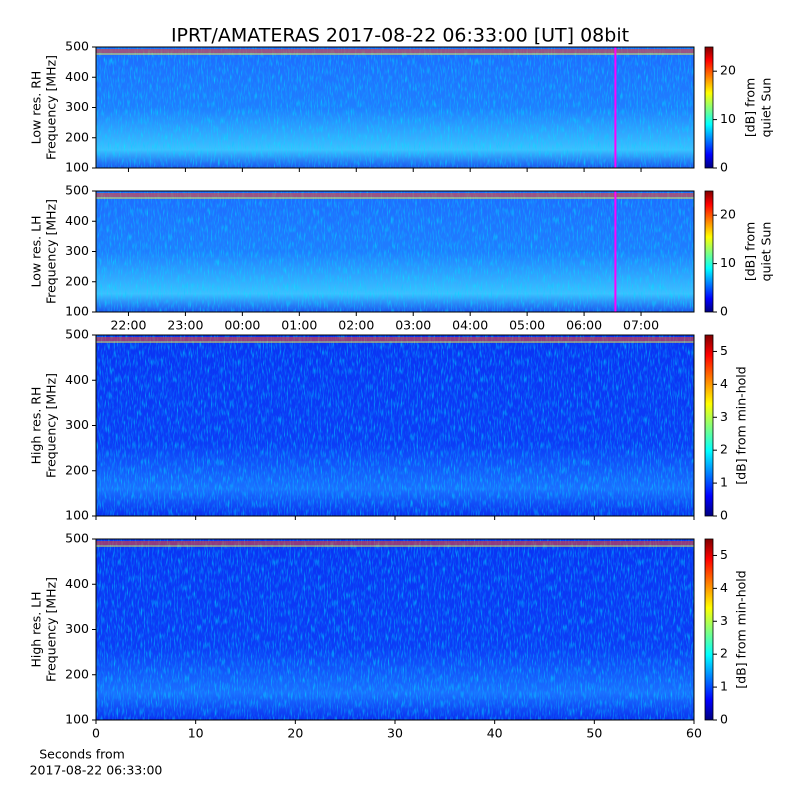 The width and height of the screenshot is (800, 800). What do you see at coordinates (36, 426) in the screenshot?
I see `y-axis-label: High res. RH` at bounding box center [36, 426].